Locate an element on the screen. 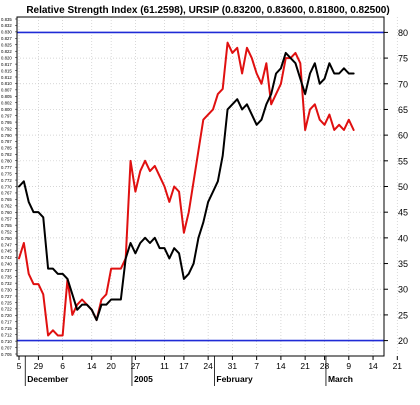  left-tick-label: 0.732 is located at coordinates (6, 283).